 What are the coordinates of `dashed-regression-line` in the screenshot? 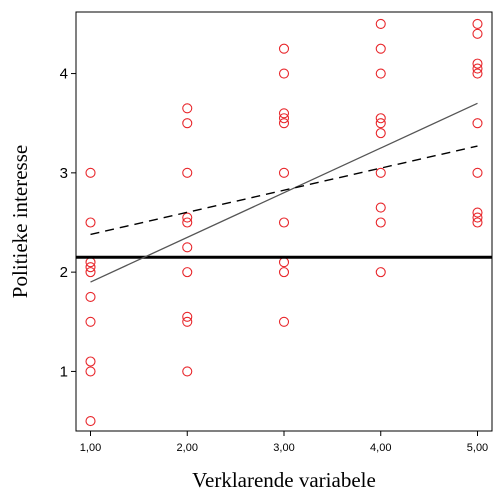 It's located at (284, 190).